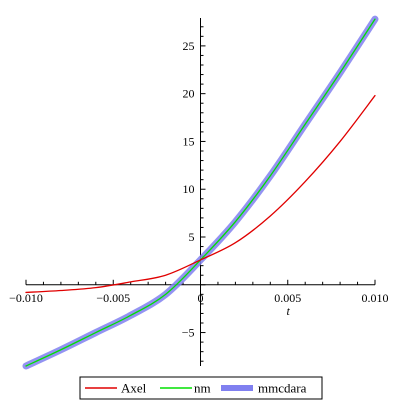  I want to click on y-tick-label: −5, so click(188, 333).